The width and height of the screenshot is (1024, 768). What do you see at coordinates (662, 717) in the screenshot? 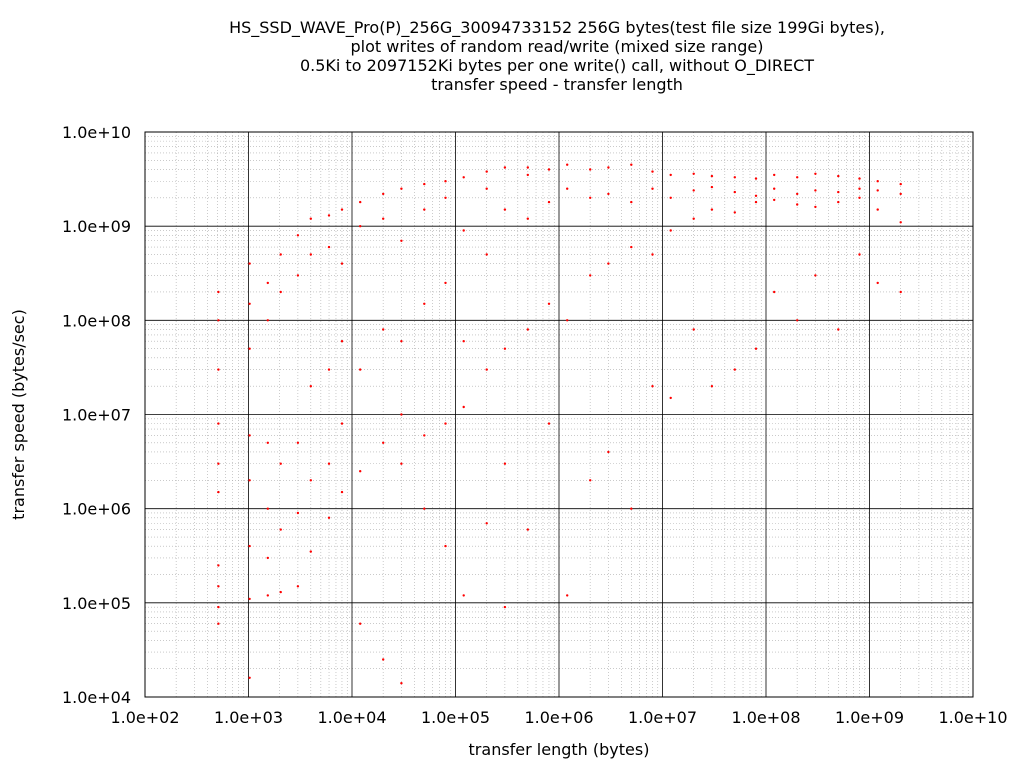
I see `x-tick-label: 1.0e+07` at bounding box center [662, 717].